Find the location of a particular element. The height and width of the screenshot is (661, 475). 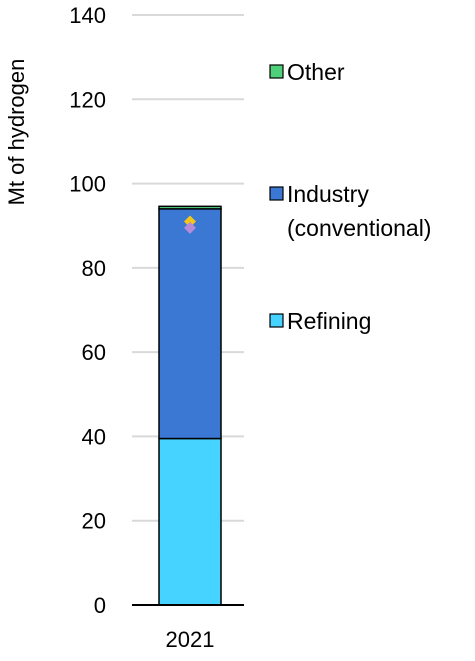

legend-label-line: (conventional) is located at coordinates (359, 228).